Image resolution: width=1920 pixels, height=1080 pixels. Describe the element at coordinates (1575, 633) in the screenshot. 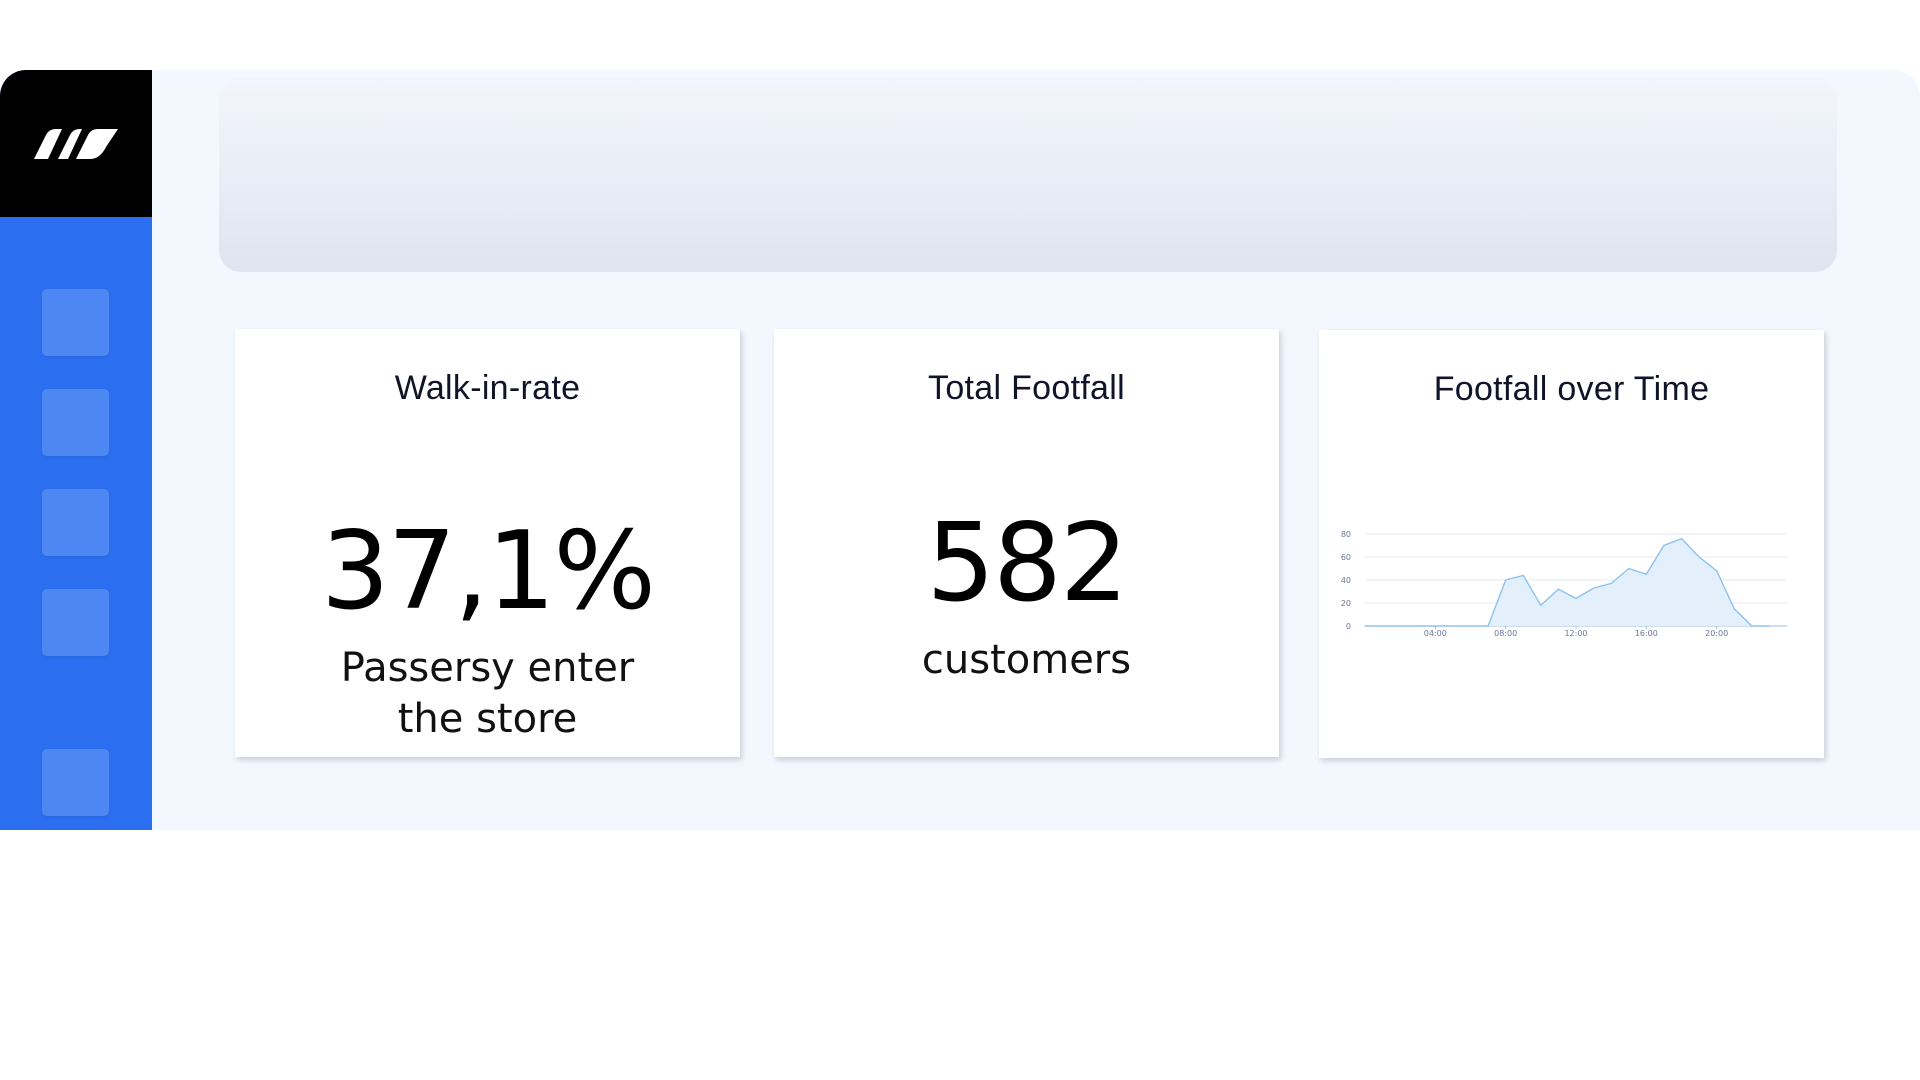

I see `x-tick-label: 12:00` at that location.